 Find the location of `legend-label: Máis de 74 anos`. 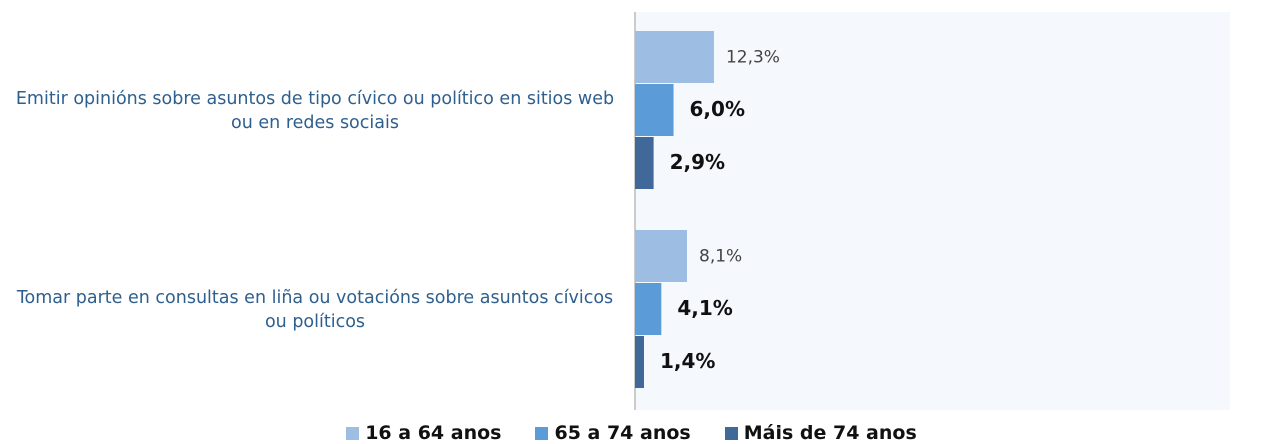

legend-label: Máis de 74 anos is located at coordinates (830, 433).